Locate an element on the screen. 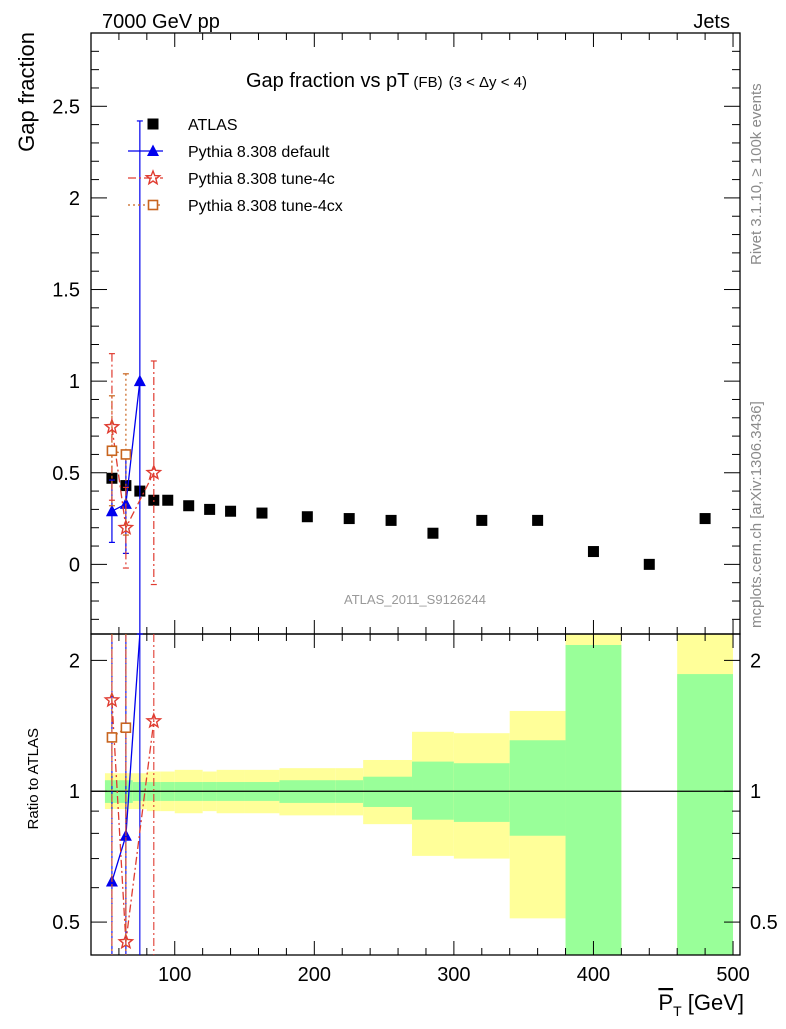 The width and height of the screenshot is (786, 1029). main-ylabel: Gap fraction is located at coordinates (26, 92).